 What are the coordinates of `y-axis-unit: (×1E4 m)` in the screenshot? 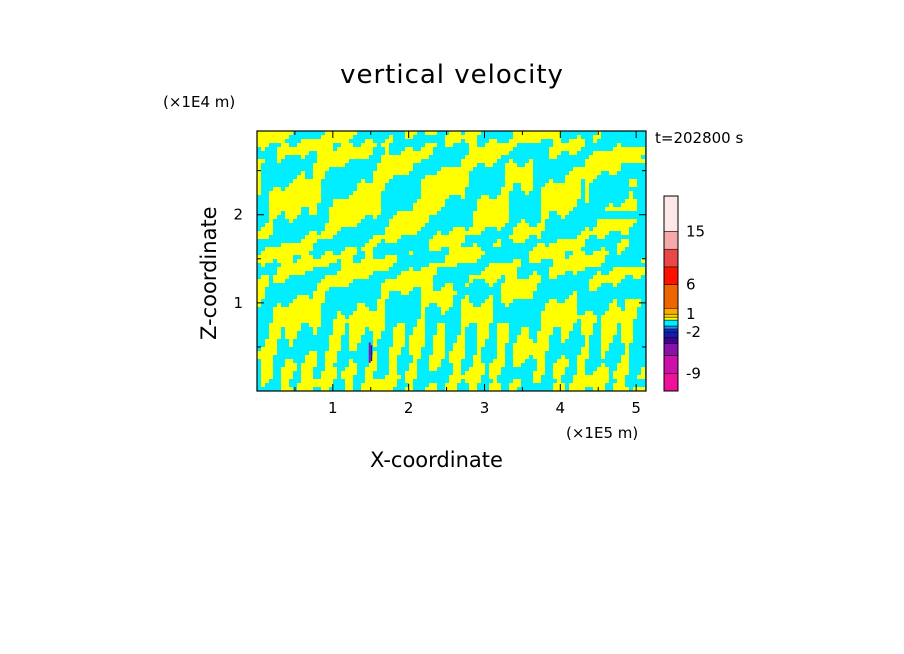 It's located at (199, 102).